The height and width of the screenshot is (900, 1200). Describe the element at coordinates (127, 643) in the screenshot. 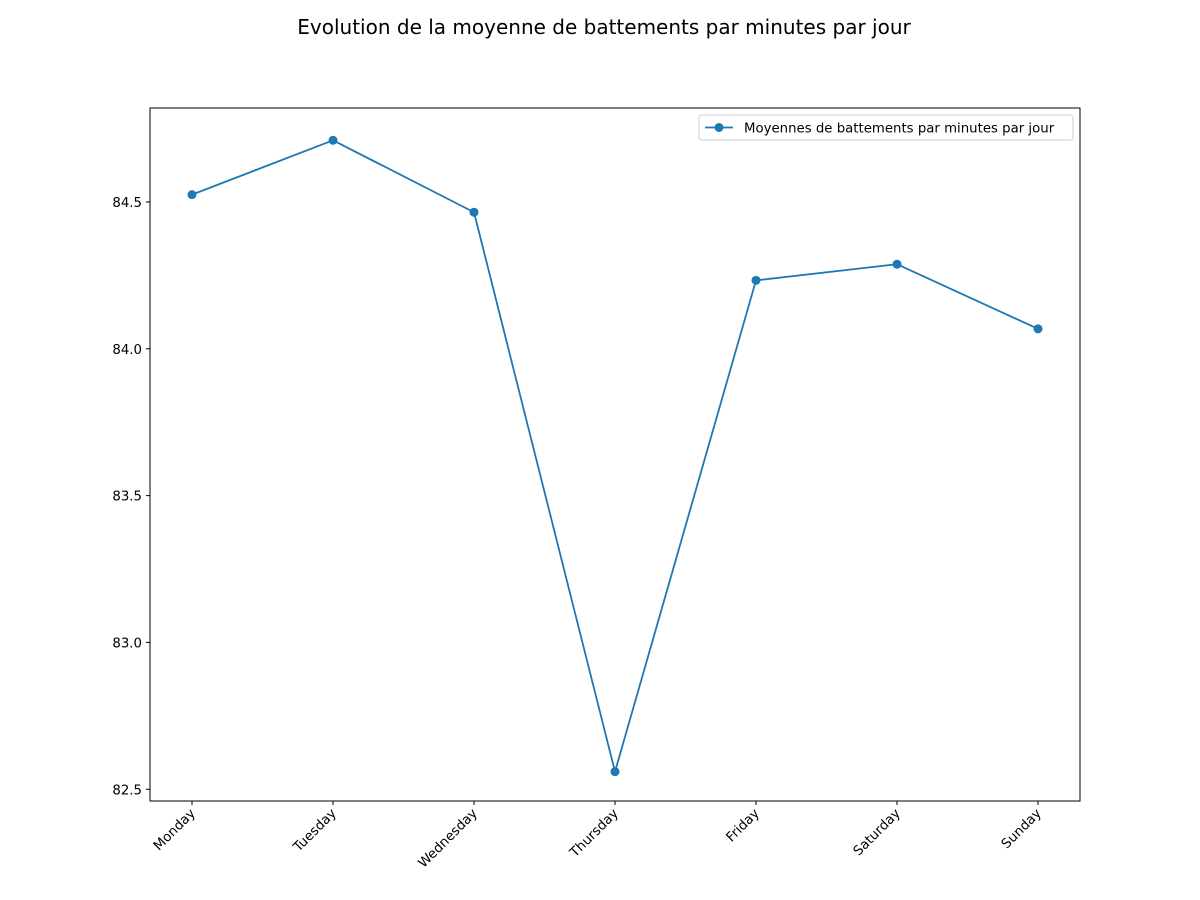

I see `y-tick-label: 83.0` at that location.